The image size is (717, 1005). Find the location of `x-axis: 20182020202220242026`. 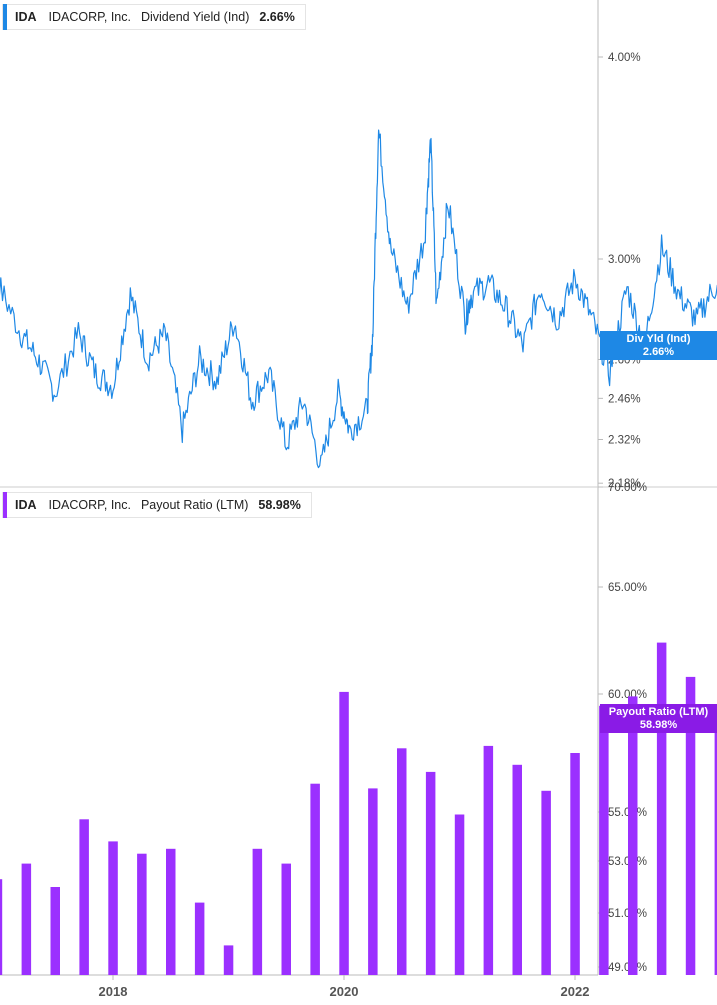

x-axis: 20182020202220242026 is located at coordinates (344, 987).